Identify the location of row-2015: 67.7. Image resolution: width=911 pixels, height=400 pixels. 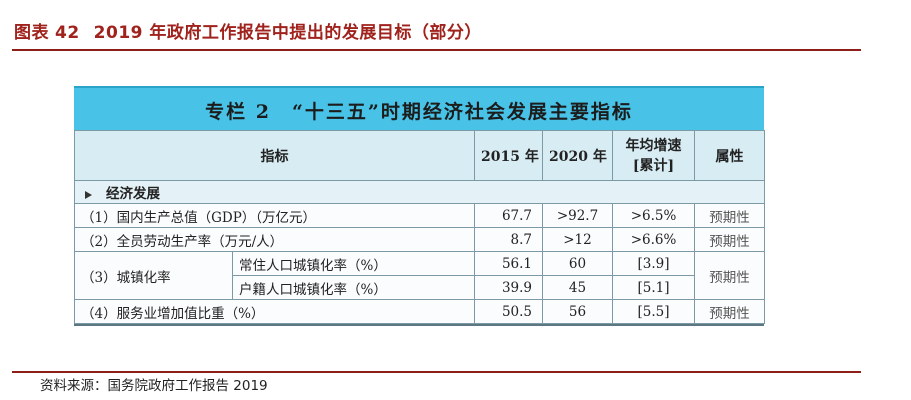
(508, 215).